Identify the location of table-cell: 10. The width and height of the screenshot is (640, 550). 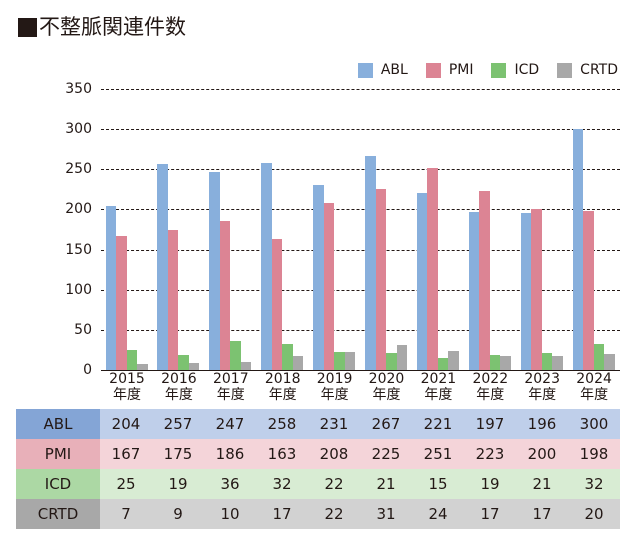
(230, 514).